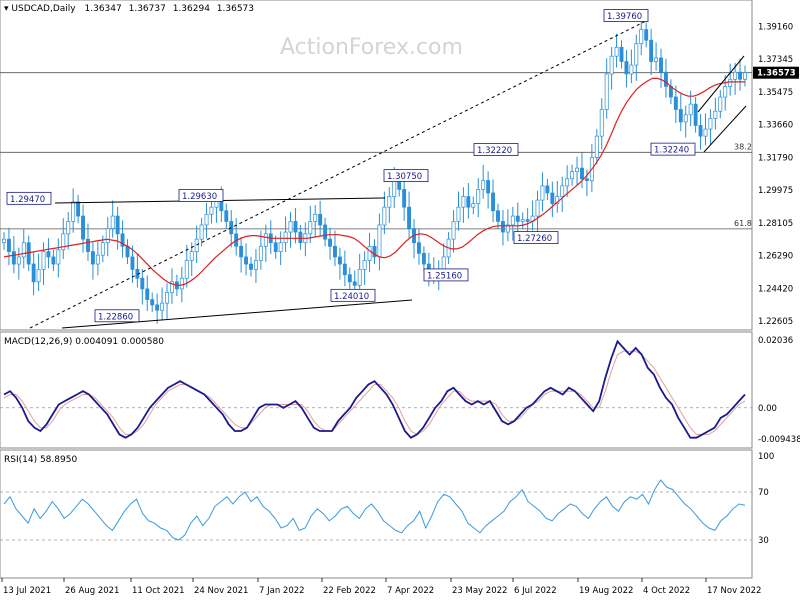 The image size is (800, 604). Describe the element at coordinates (606, 591) in the screenshot. I see `x-tick-label: 19 Aug 2022` at that location.